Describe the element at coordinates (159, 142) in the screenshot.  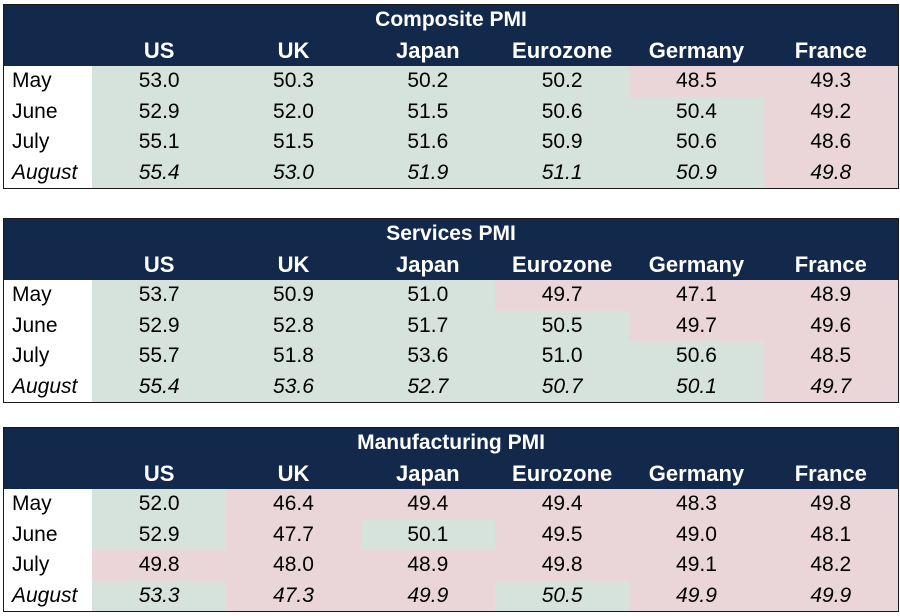
I see `value-cell: 55.1` at that location.